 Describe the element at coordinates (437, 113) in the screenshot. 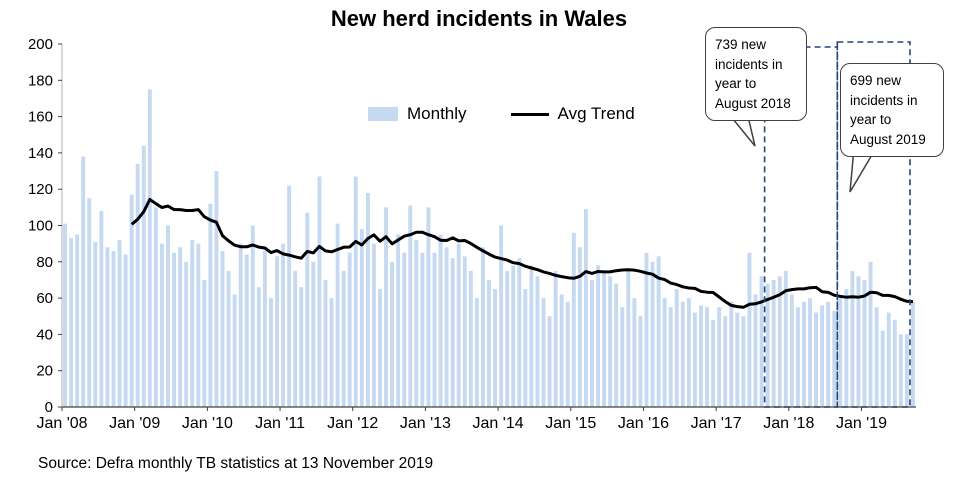

I see `legend-monthly-label: Monthly` at that location.